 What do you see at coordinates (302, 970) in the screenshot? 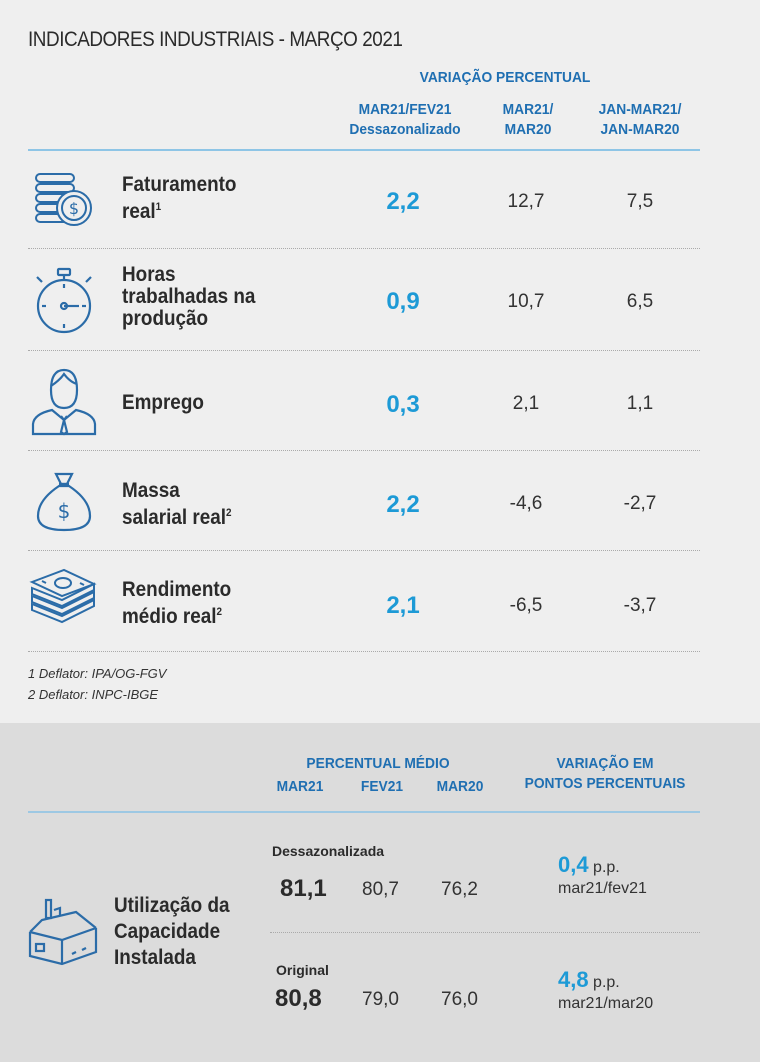
I see `original-label: Original` at bounding box center [302, 970].